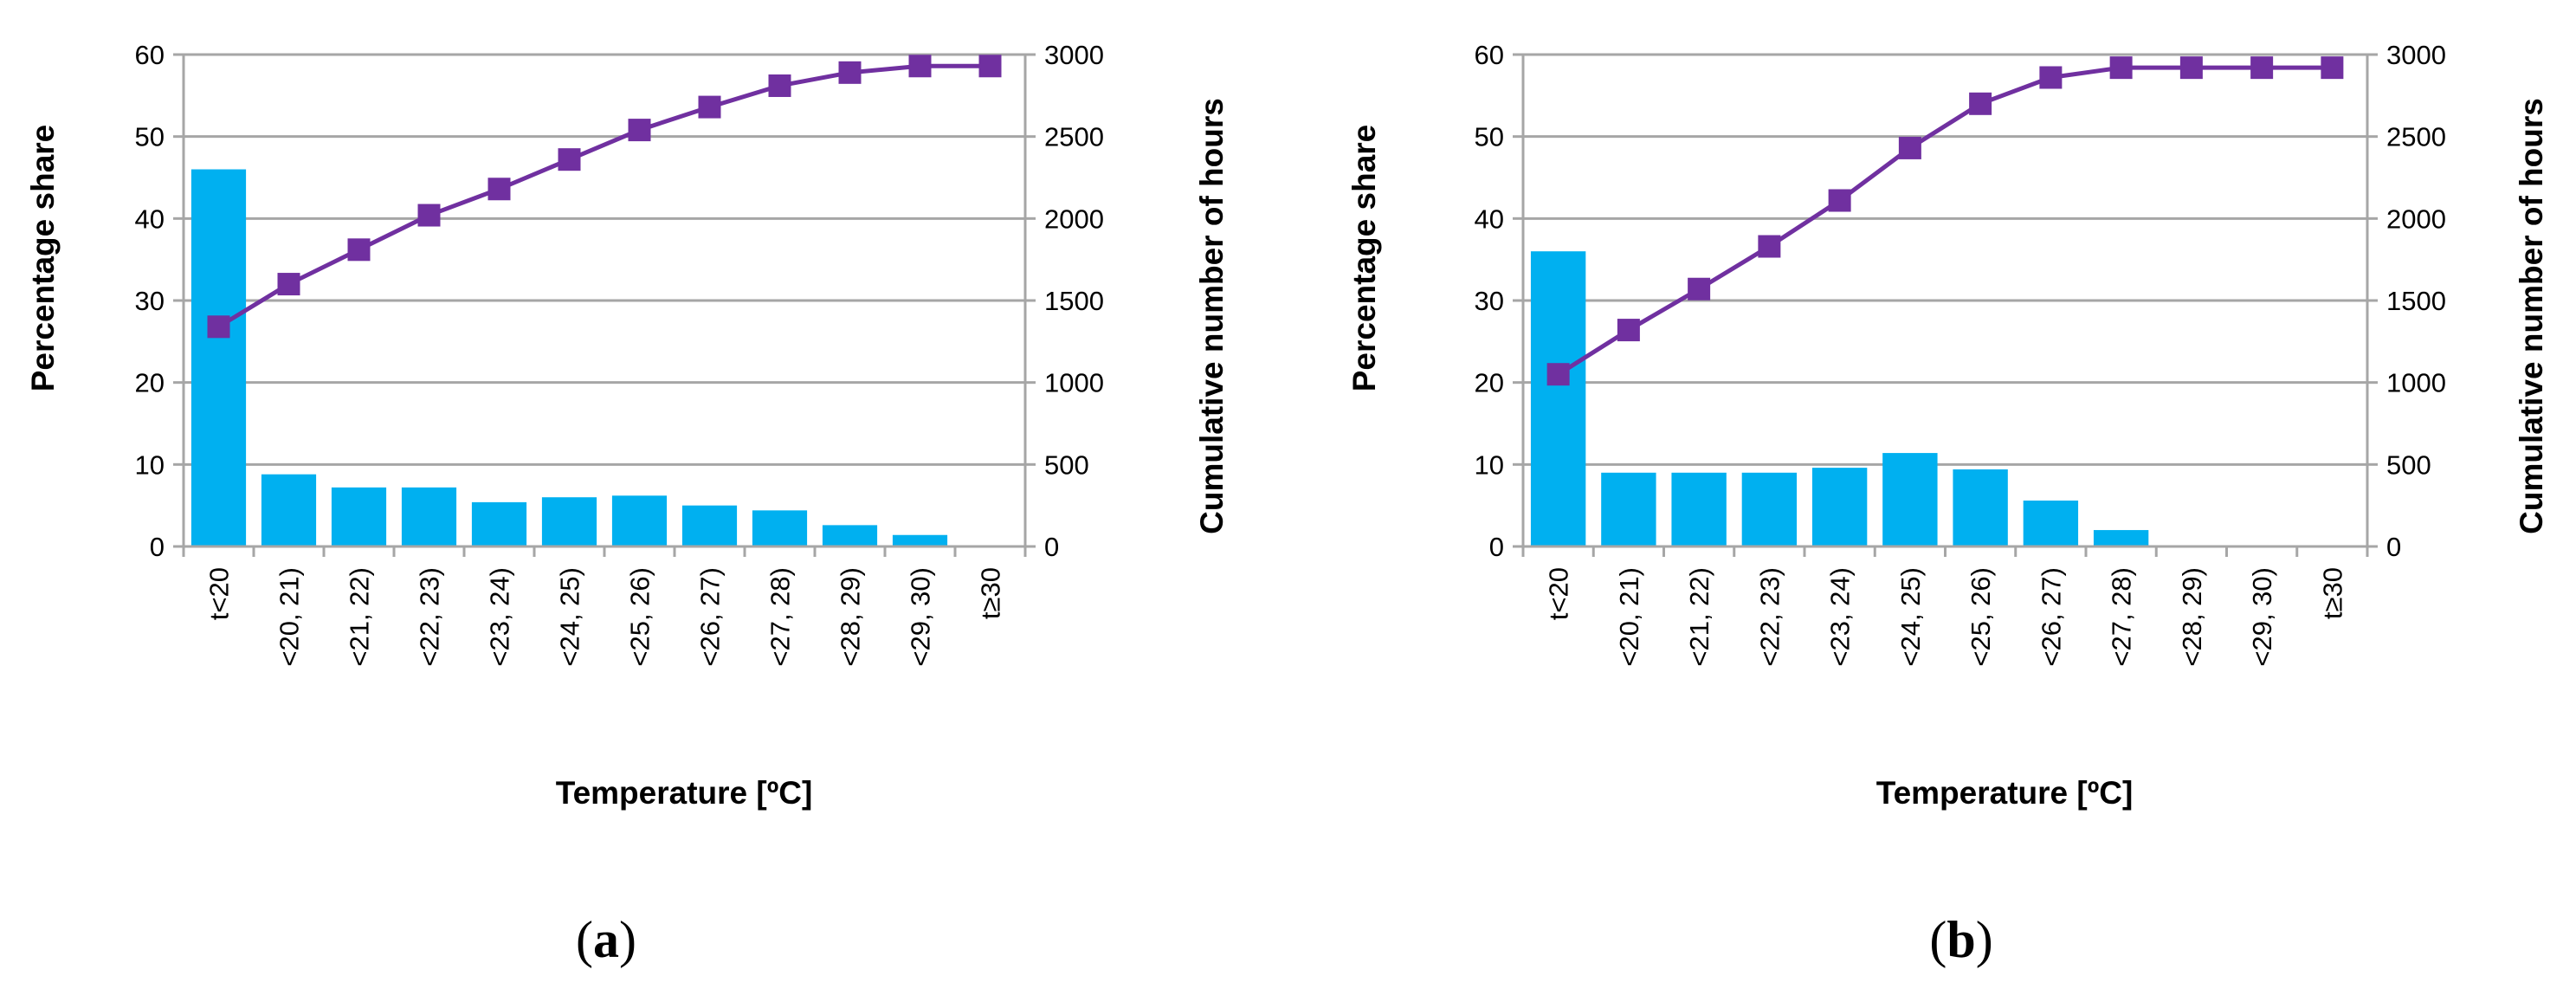 This screenshot has height=1002, width=2576. What do you see at coordinates (606, 940) in the screenshot?
I see `panel-label-a: (a)` at bounding box center [606, 940].